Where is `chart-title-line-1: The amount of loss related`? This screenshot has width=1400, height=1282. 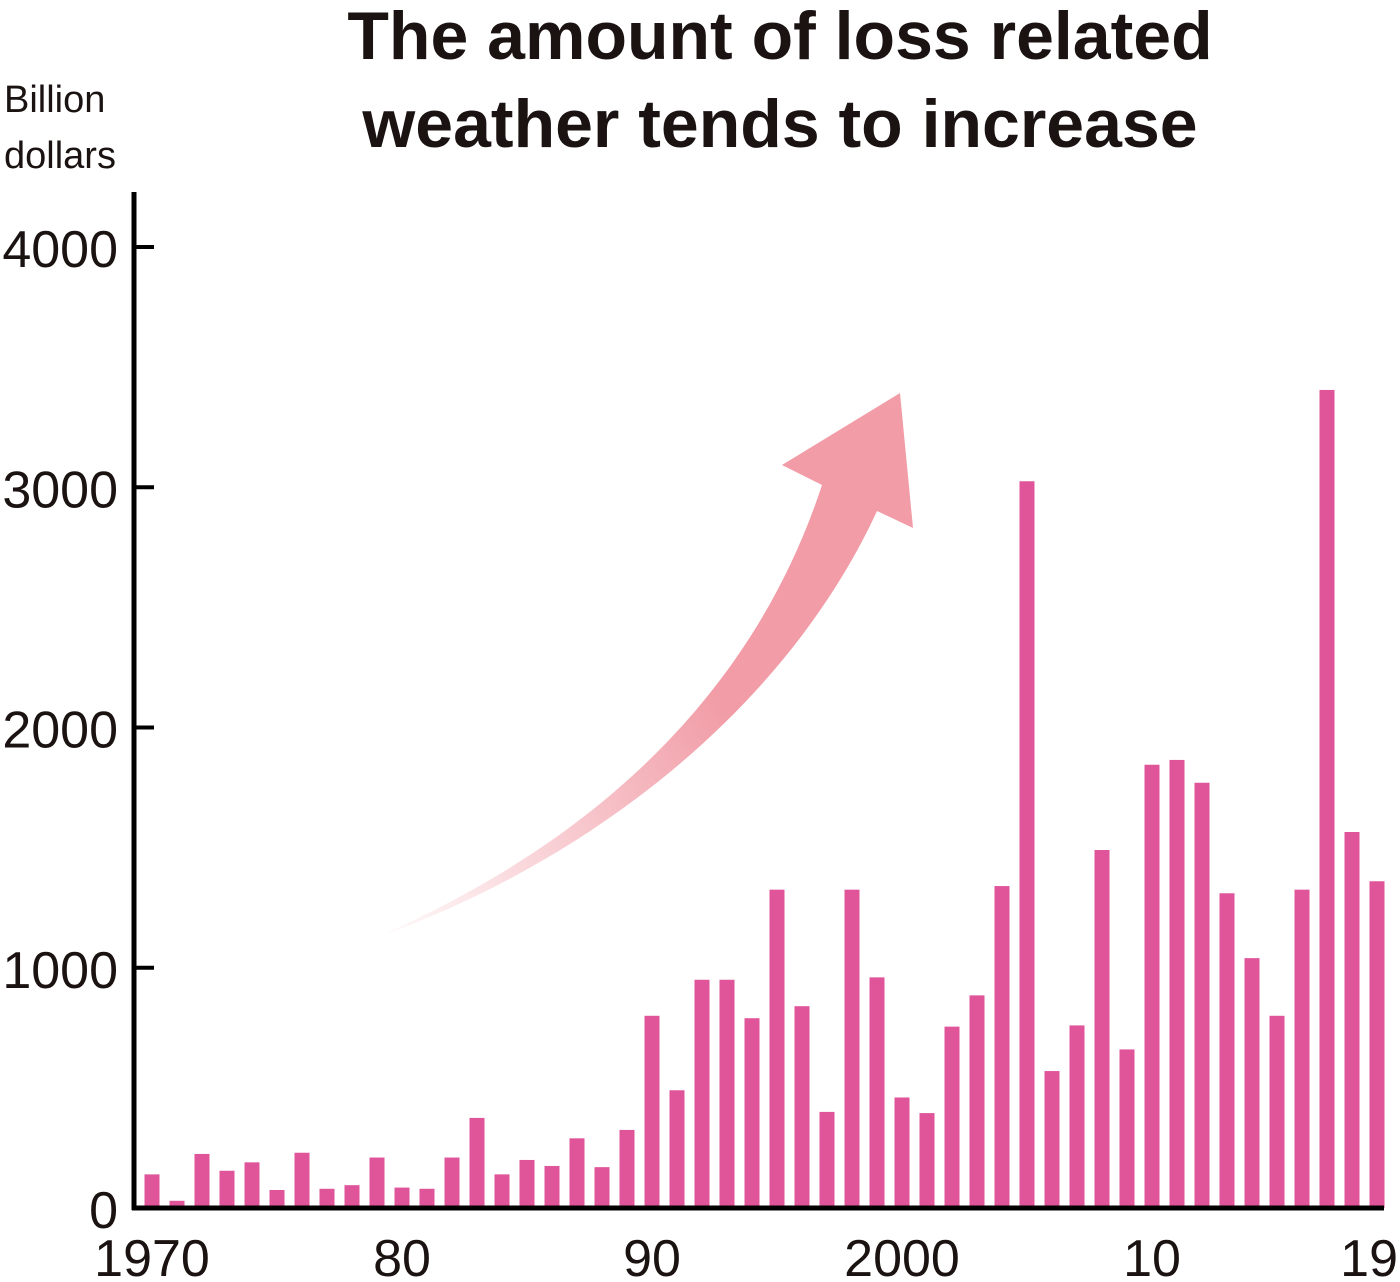 chart-title-line-1: The amount of loss related is located at coordinates (780, 37).